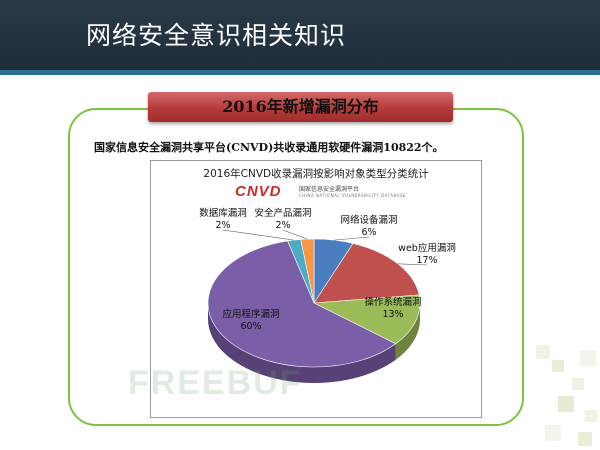 Image resolution: width=600 pixels, height=450 pixels. What do you see at coordinates (353, 195) in the screenshot?
I see `cnvd-logo-subcaption: CHINA NATIONAL VULNERABILITY DATABASE` at bounding box center [353, 195].